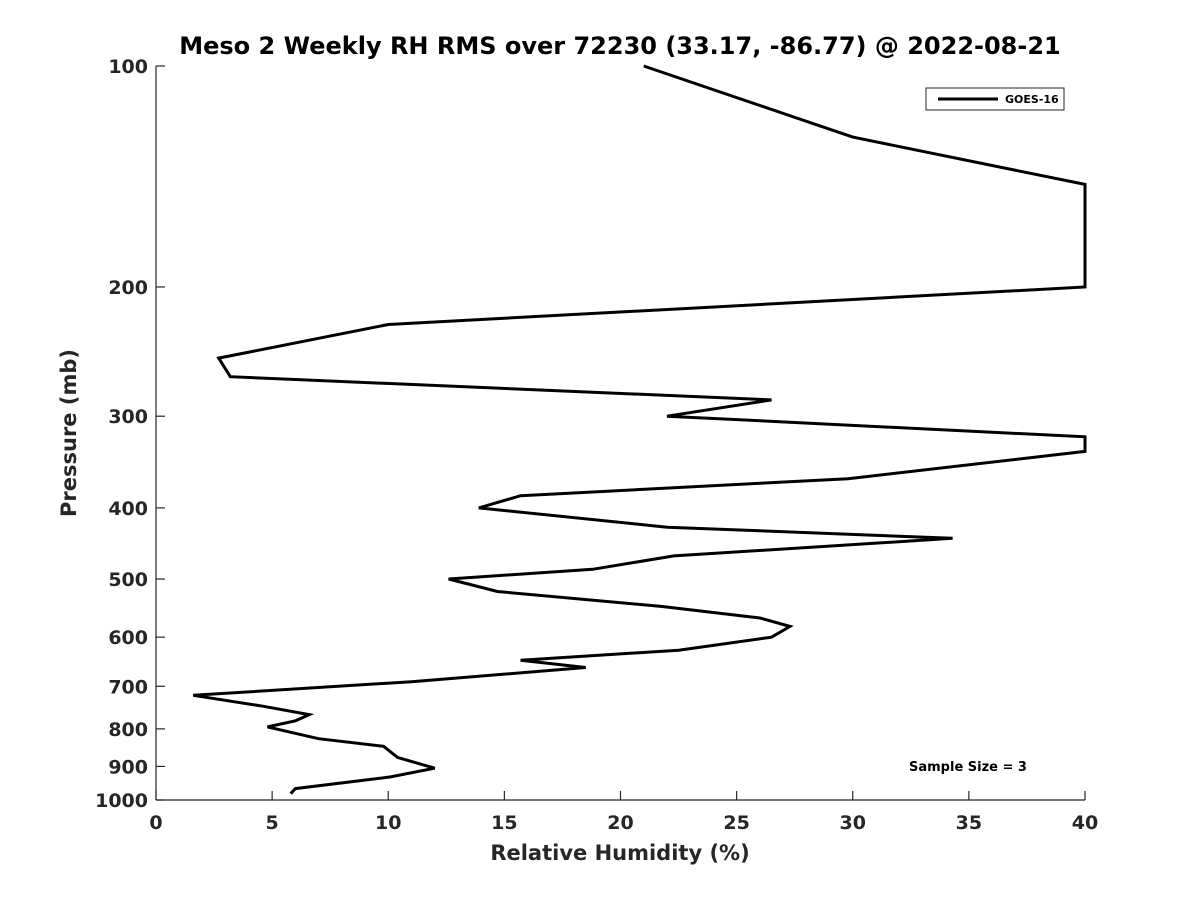 This screenshot has height=900, width=1200. What do you see at coordinates (736, 823) in the screenshot?
I see `x-tick-label: 25` at bounding box center [736, 823].